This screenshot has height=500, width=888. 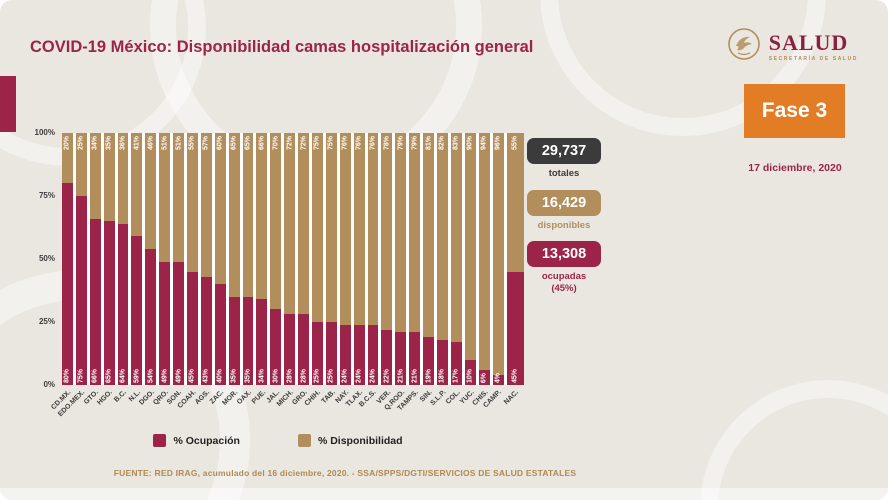 I want to click on ocupacion-segment: 45%, so click(x=192, y=328).